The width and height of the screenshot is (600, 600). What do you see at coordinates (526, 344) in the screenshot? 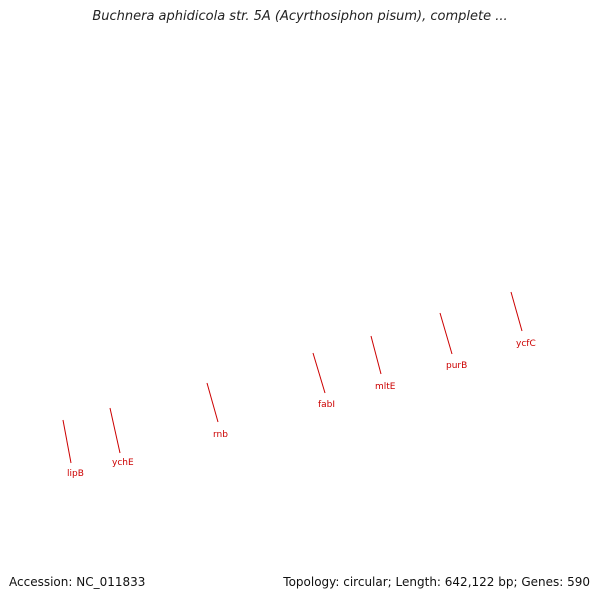
I see `gene-label-ycfC: ycfC` at bounding box center [526, 344].